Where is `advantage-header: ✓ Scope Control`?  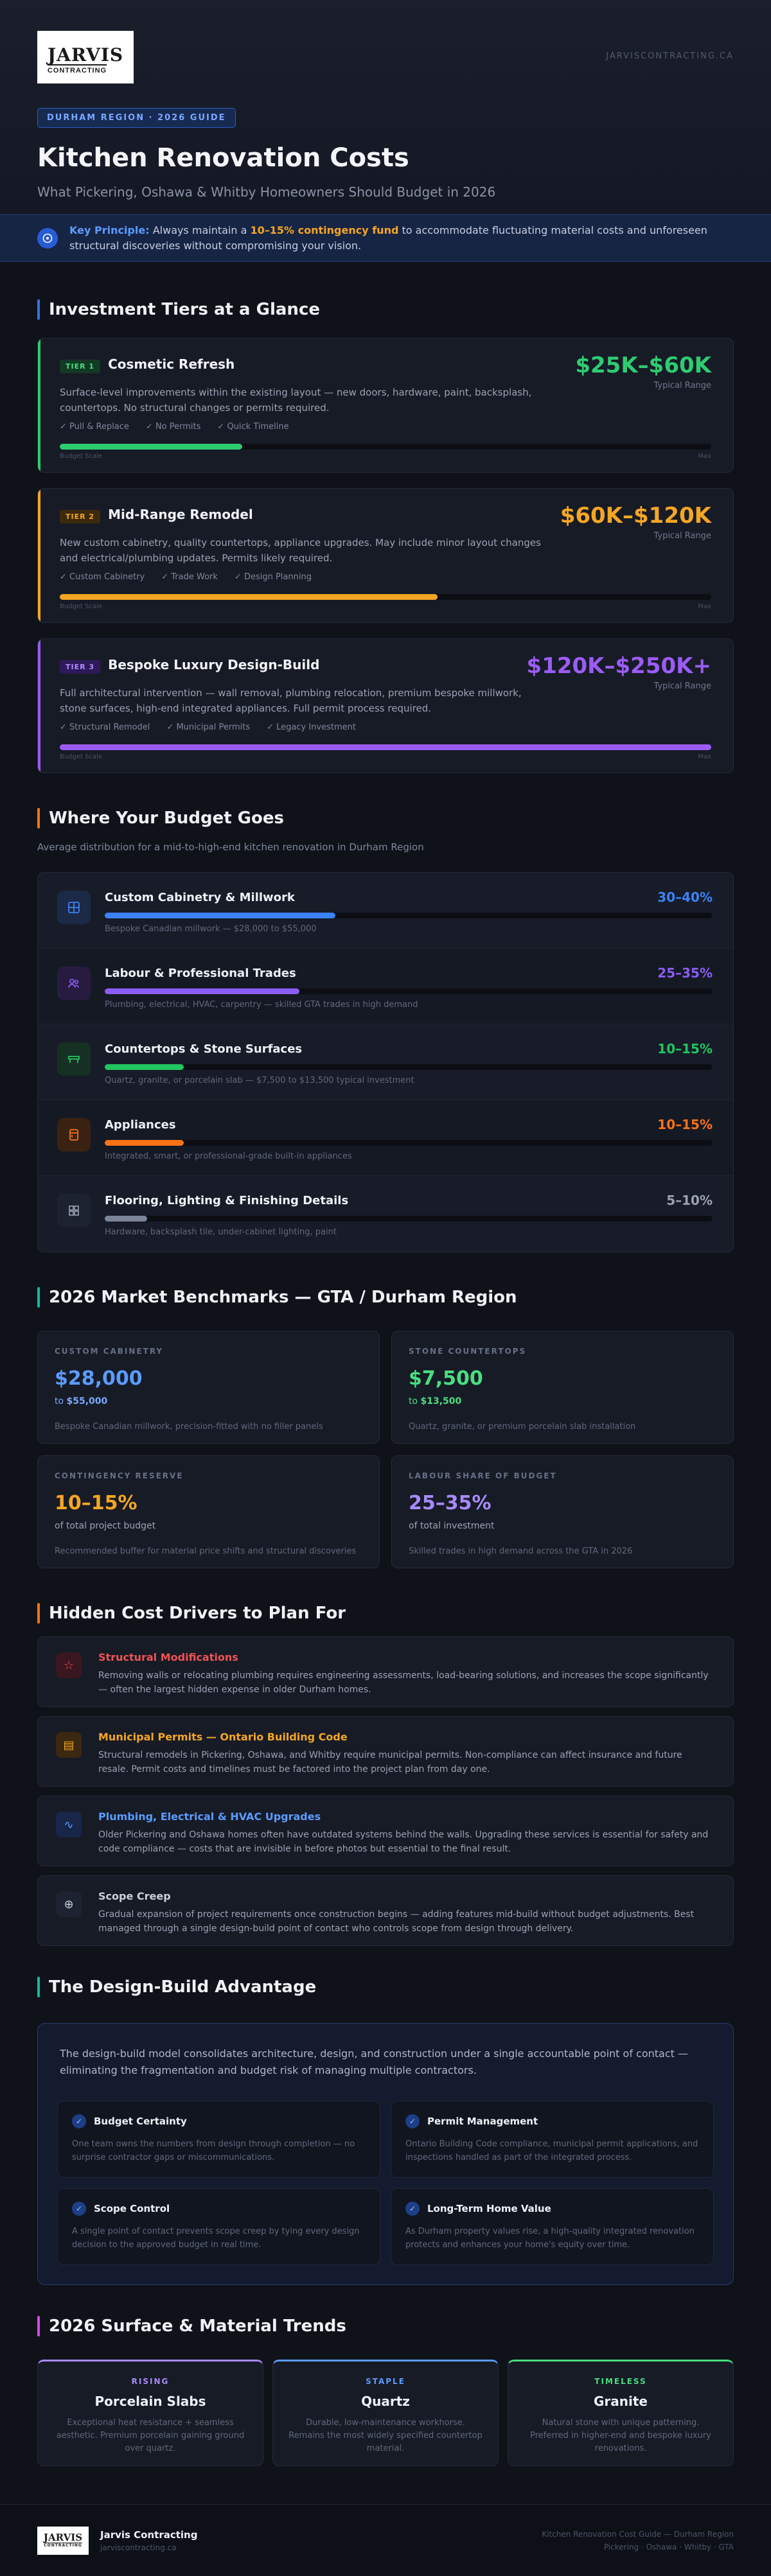
advantage-header: ✓ Scope Control is located at coordinates (219, 2209).